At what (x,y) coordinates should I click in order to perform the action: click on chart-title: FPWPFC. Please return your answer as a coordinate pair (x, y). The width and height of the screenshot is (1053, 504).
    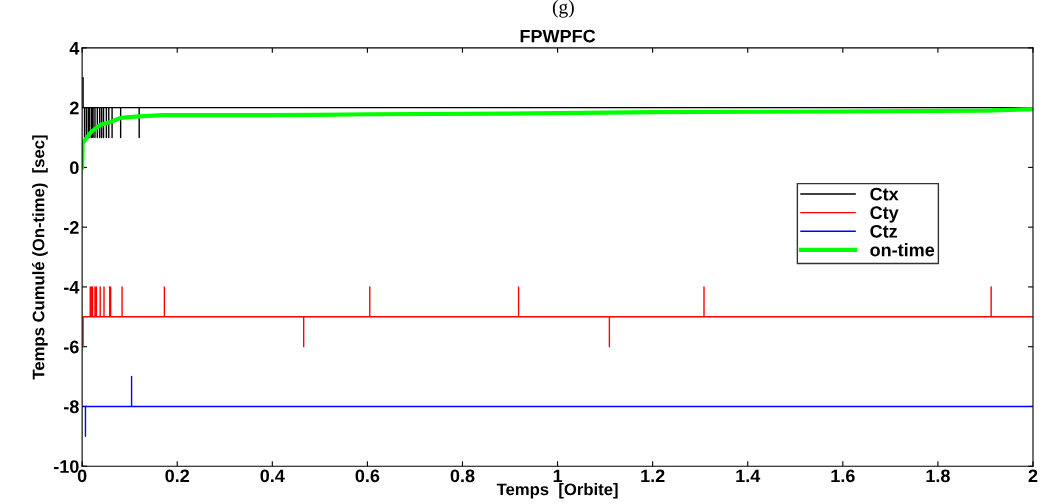
    Looking at the image, I should click on (558, 36).